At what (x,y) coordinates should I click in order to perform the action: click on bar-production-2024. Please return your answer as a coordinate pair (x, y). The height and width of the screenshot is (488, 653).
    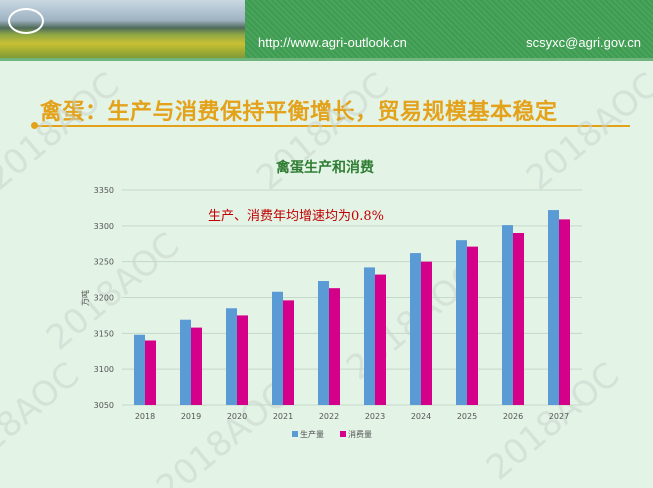
    Looking at the image, I should click on (415, 329).